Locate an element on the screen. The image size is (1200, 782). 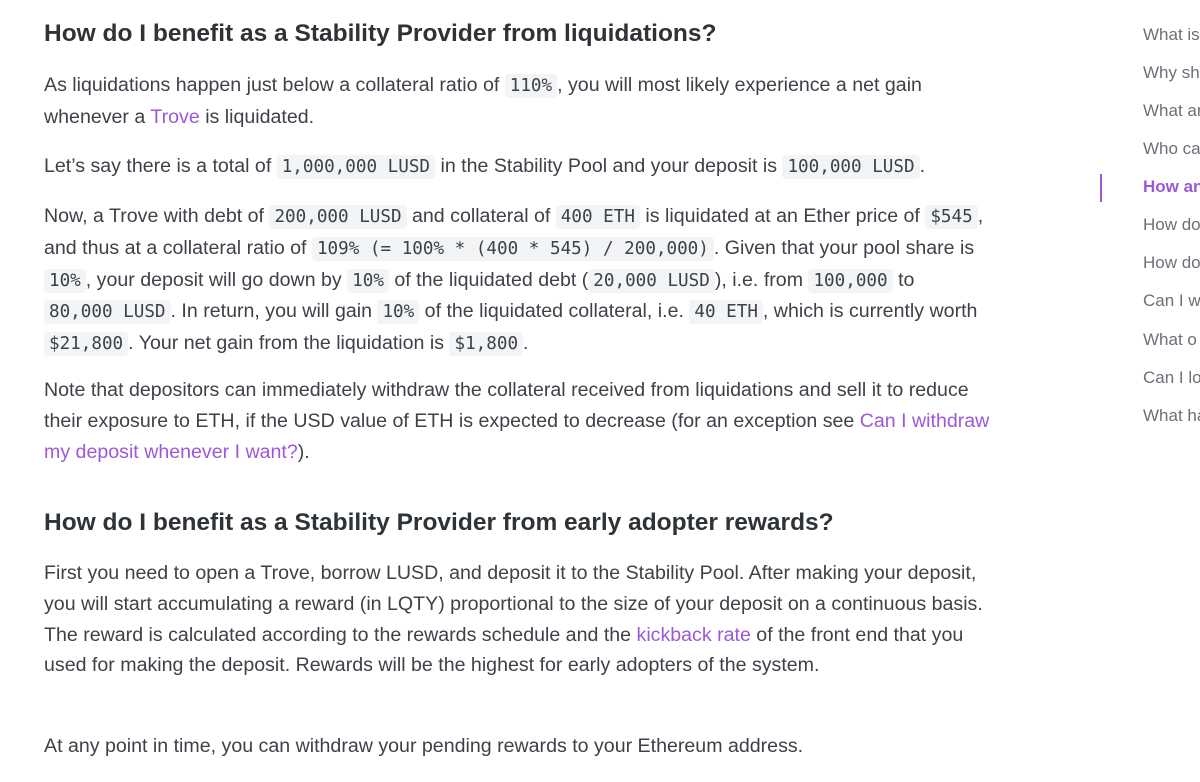
code-from: 100,000 is located at coordinates (850, 280).